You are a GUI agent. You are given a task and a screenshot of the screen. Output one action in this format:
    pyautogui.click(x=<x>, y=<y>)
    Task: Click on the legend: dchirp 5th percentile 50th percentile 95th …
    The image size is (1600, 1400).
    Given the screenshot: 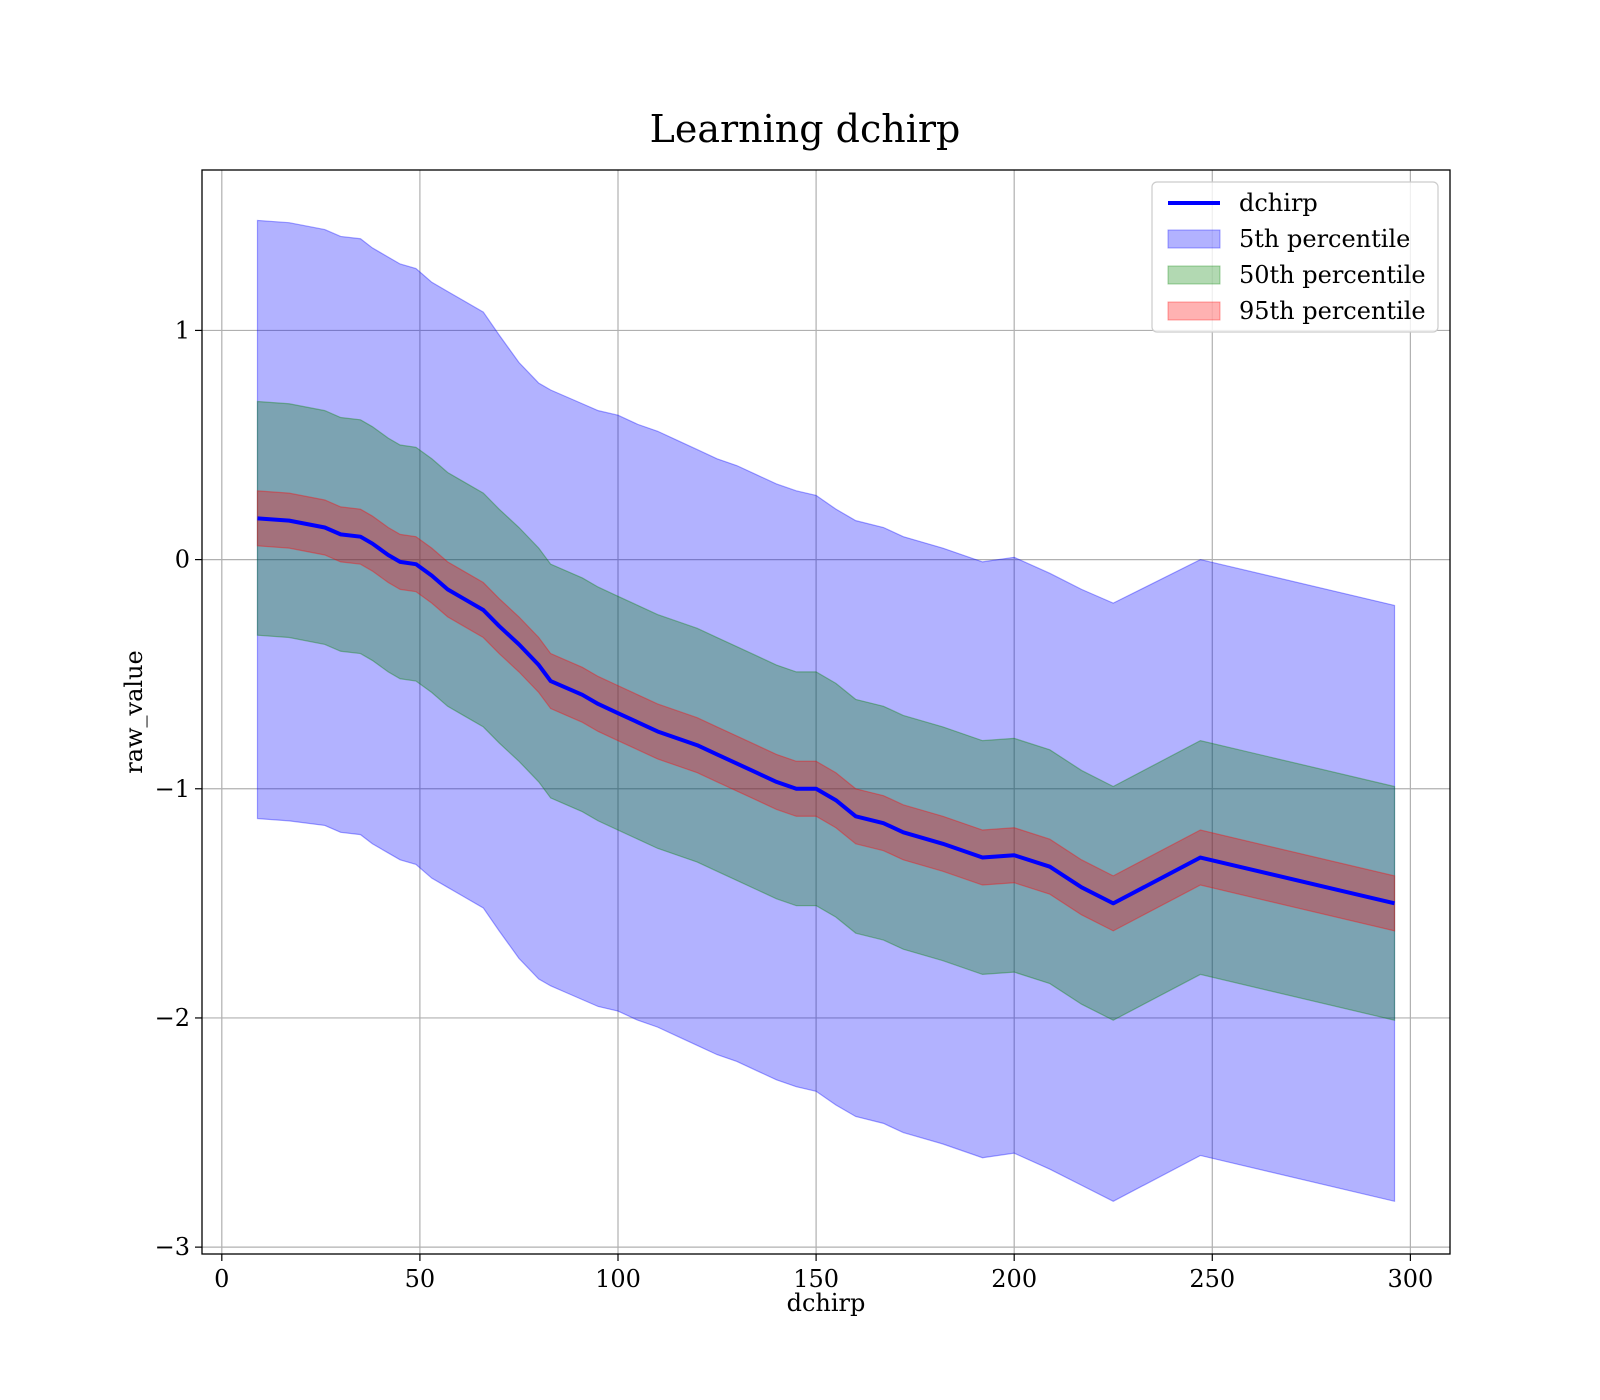 What is the action you would take?
    pyautogui.click(x=1295, y=257)
    